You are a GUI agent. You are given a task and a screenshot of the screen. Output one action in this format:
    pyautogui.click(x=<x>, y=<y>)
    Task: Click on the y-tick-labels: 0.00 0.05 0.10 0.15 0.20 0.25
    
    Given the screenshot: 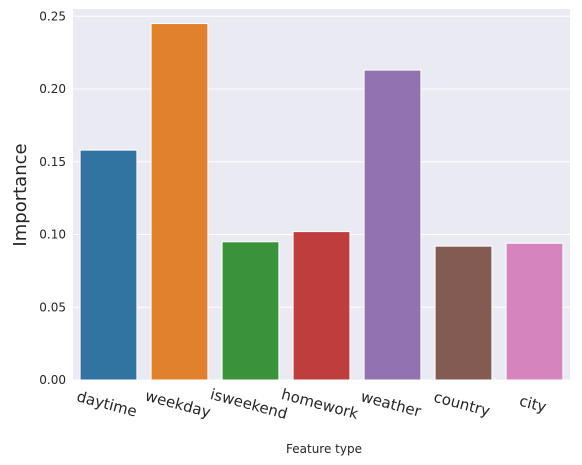 What is the action you would take?
    pyautogui.click(x=52, y=198)
    